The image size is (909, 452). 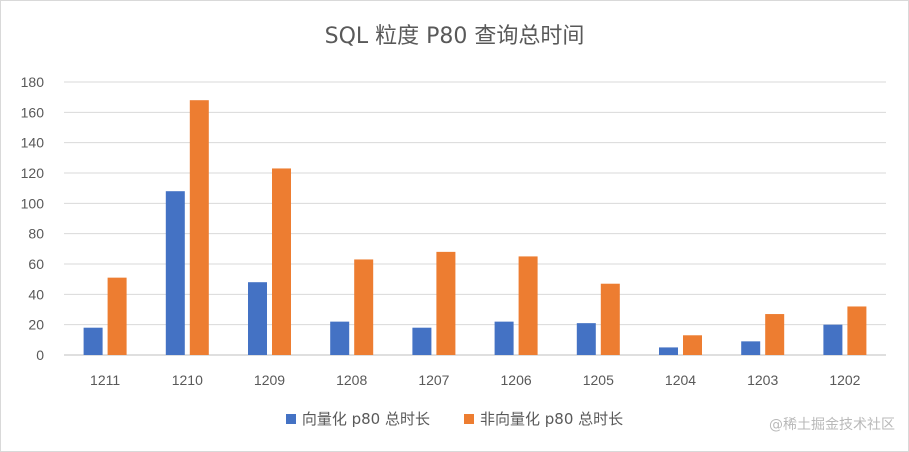 What do you see at coordinates (33, 143) in the screenshot?
I see `y-tick-label: 140` at bounding box center [33, 143].